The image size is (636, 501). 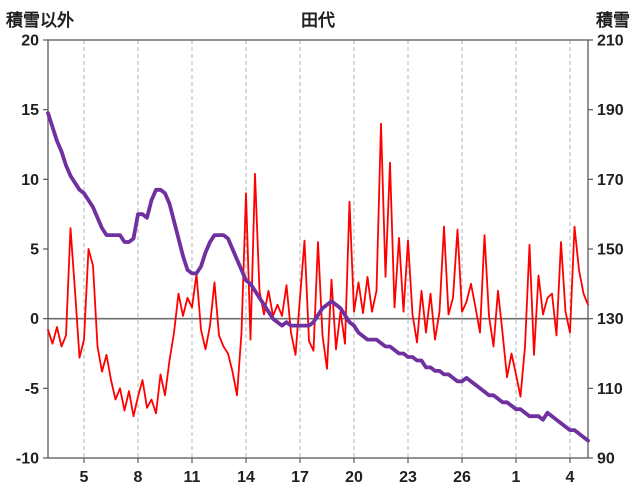 I want to click on right-axis-tick-label: 110, so click(x=610, y=389).